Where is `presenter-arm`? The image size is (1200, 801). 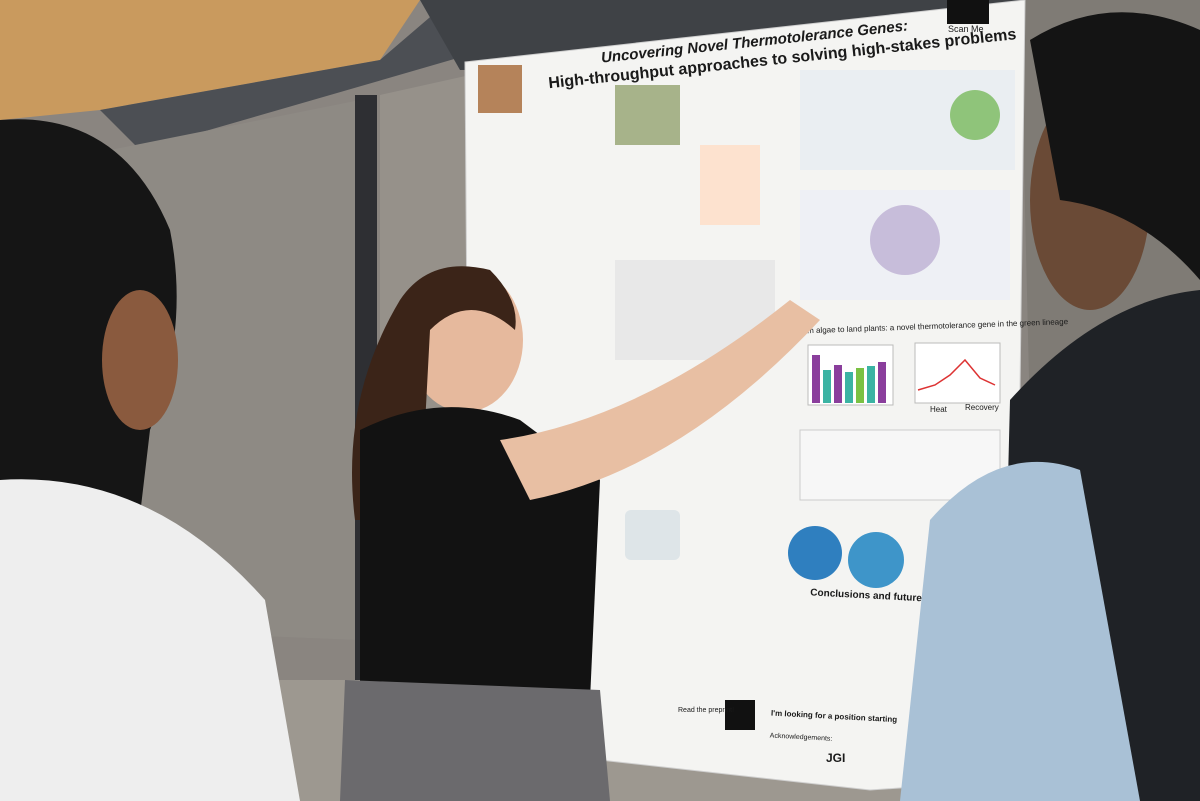
presenter-arm is located at coordinates (660, 400).